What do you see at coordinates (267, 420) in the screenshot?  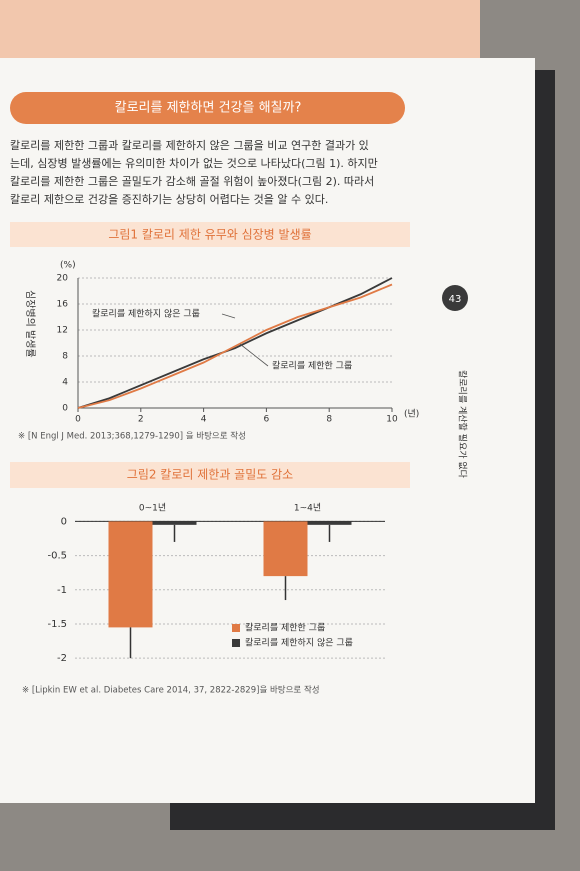 I see `x-tick-label: 6` at bounding box center [267, 420].